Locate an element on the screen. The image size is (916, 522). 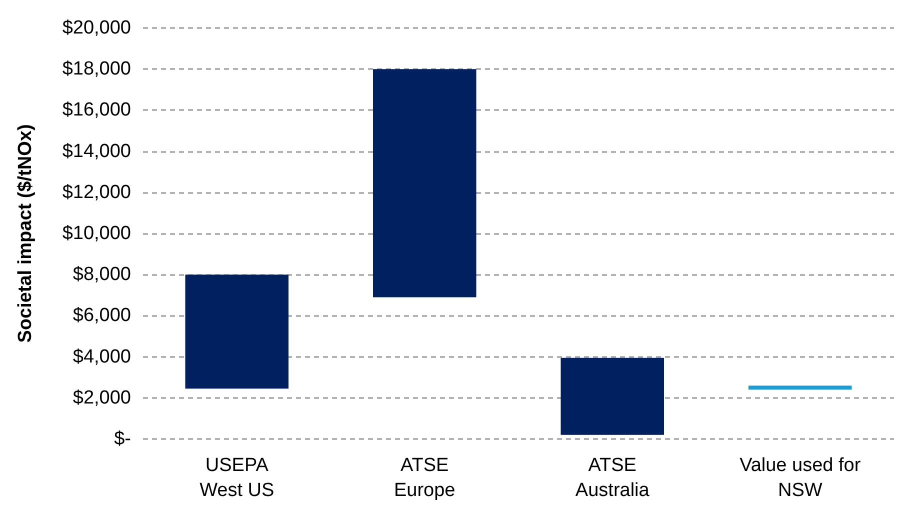
y-tick-label: $10,000 is located at coordinates (96, 233).